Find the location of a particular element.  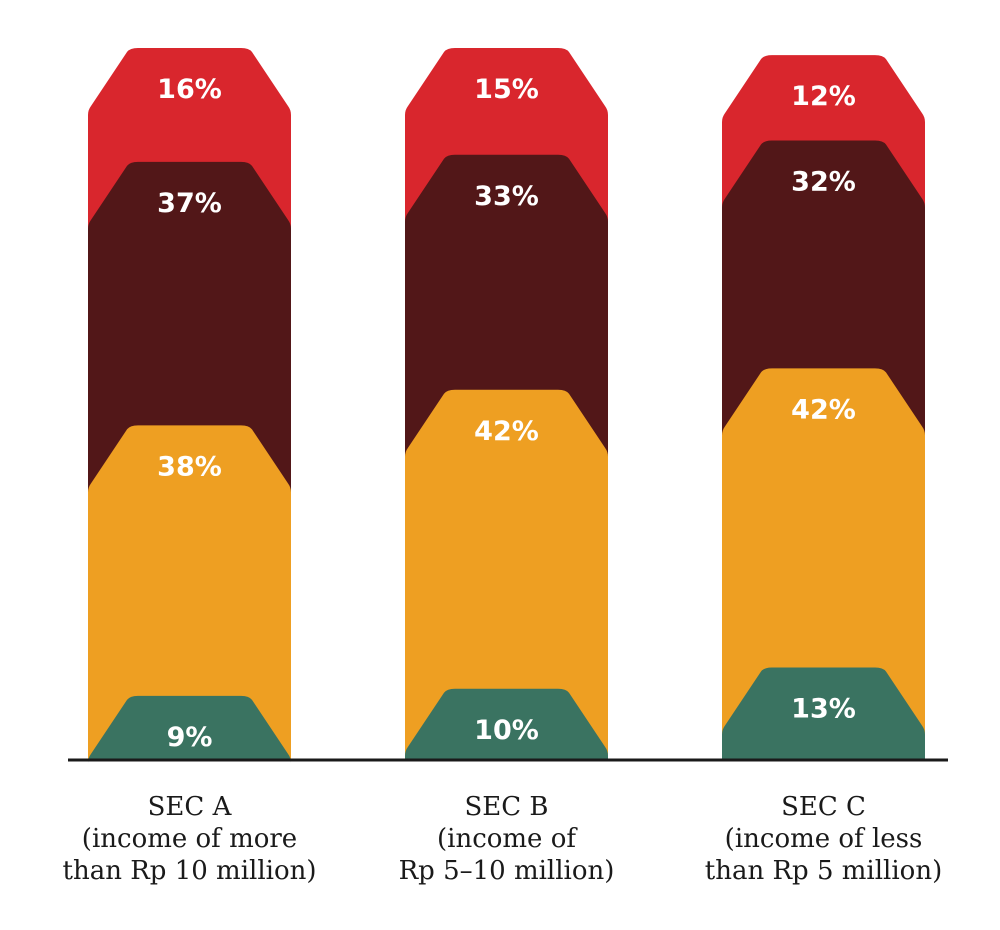

category-label-sec-a-line-1: SEC A is located at coordinates (190, 807).